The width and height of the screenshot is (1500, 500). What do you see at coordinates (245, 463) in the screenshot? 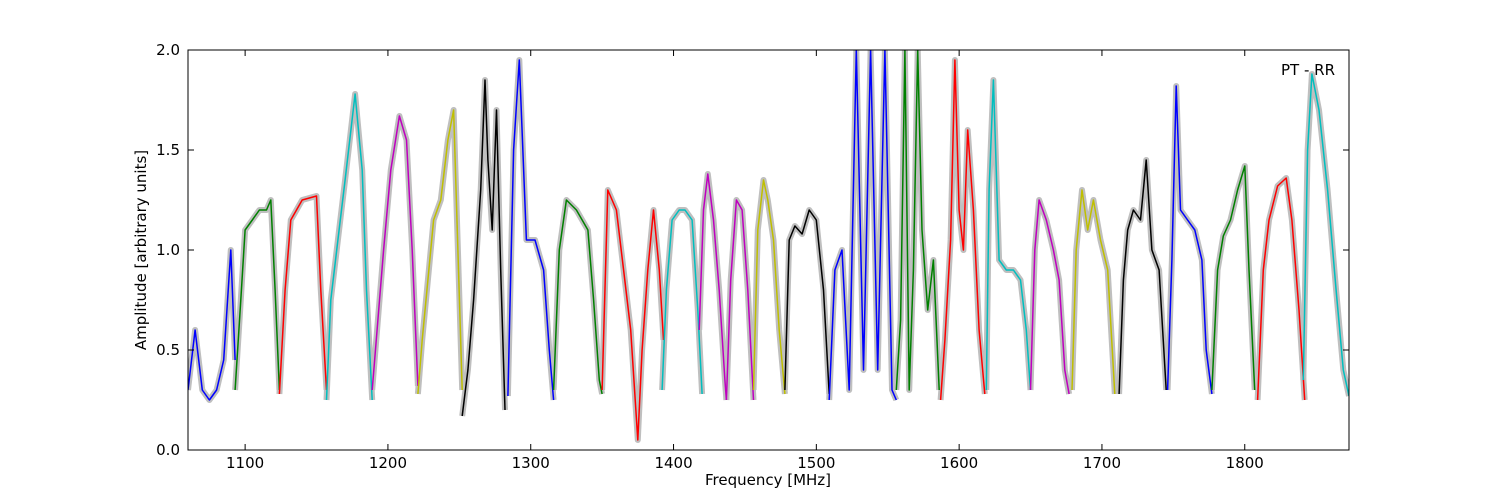
I see `x-tick-label: 1100` at bounding box center [245, 463].